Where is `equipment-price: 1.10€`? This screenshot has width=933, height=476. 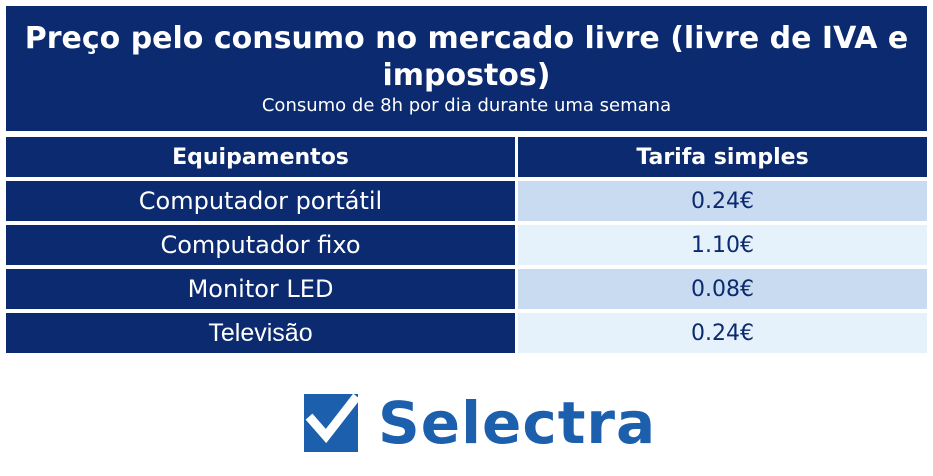 equipment-price: 1.10€ is located at coordinates (722, 245).